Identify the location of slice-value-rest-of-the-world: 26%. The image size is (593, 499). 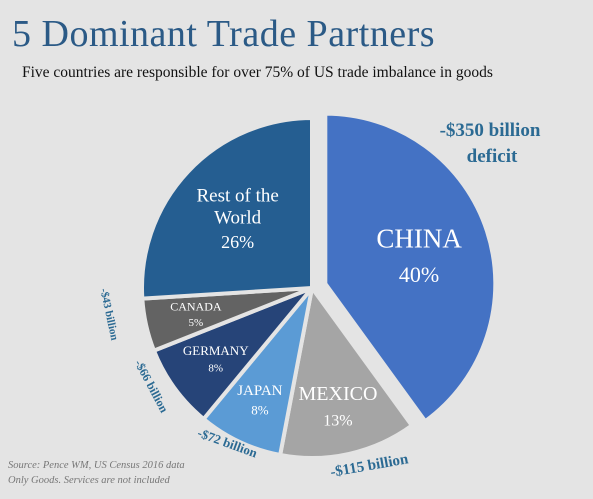
(237, 242).